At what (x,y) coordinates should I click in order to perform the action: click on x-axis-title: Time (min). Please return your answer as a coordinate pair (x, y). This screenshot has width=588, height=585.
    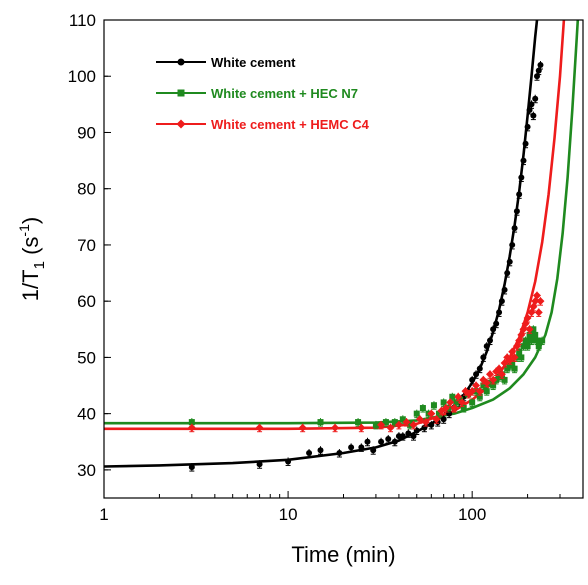
    Looking at the image, I should click on (343, 554).